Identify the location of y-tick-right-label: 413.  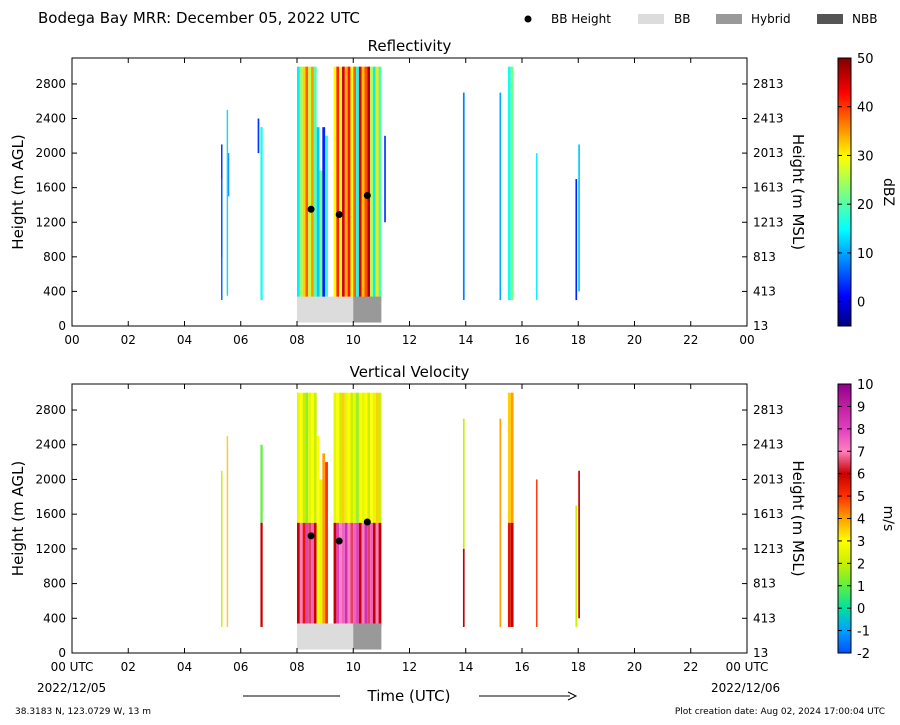
(764, 618).